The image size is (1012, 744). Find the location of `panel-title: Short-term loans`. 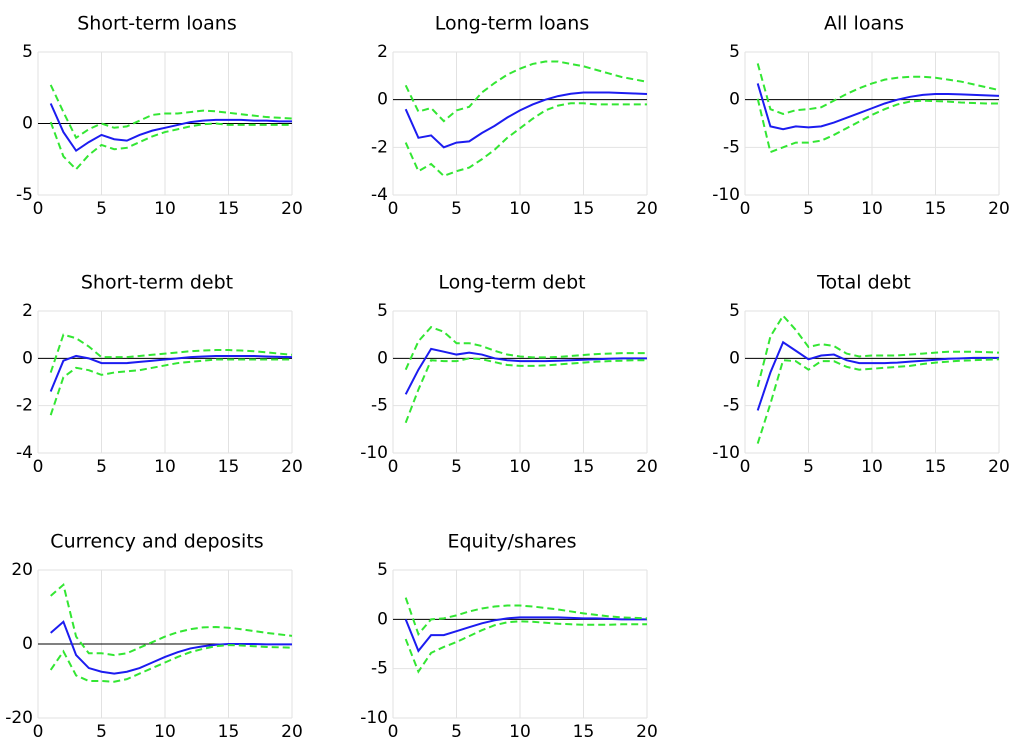

panel-title: Short-term loans is located at coordinates (157, 24).